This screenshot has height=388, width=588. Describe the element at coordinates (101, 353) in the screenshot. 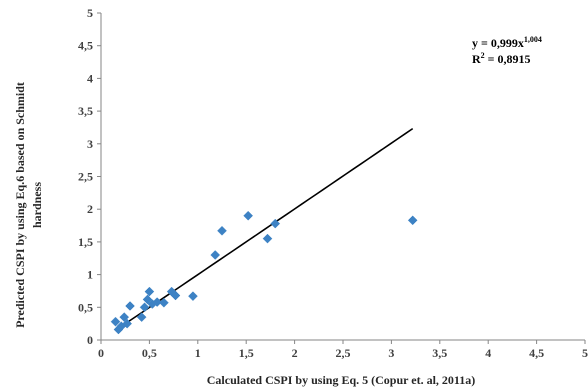

I see `x-tick-label: 0` at that location.